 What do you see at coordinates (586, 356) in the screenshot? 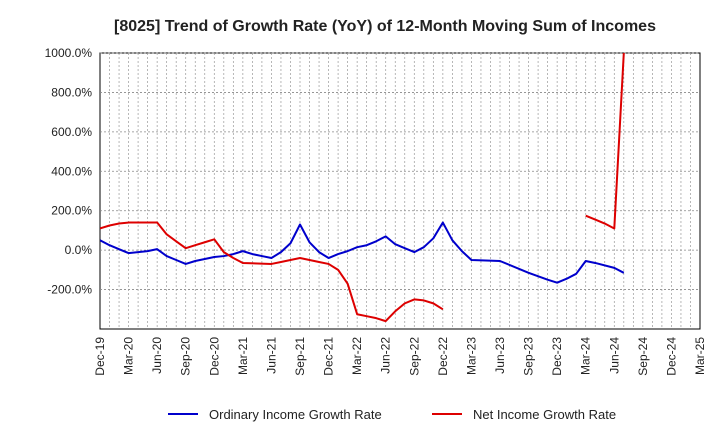
I see `x-tick-label: Mar-24` at bounding box center [586, 356].